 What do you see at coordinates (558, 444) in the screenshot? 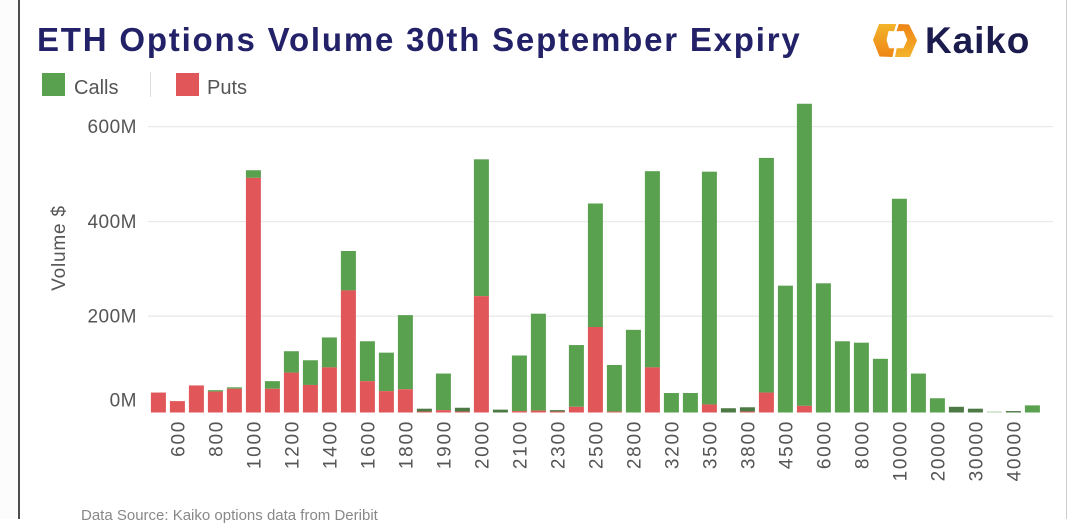
I see `svg-text: 2300` at bounding box center [558, 444].